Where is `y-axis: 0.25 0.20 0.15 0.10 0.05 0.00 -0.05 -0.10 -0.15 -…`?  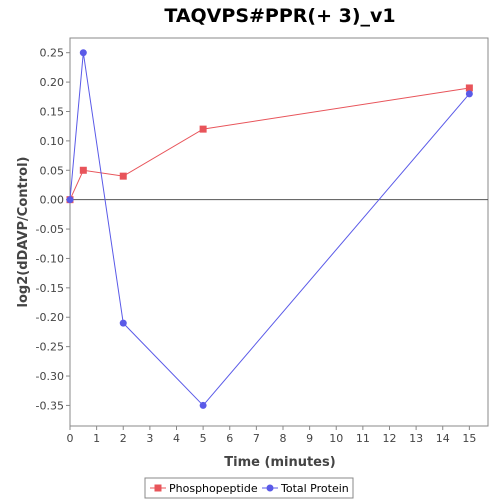 y-axis: 0.25 0.20 0.15 0.10 0.05 0.00 -0.05 -0.10 -0.15 -… is located at coordinates (53, 229).